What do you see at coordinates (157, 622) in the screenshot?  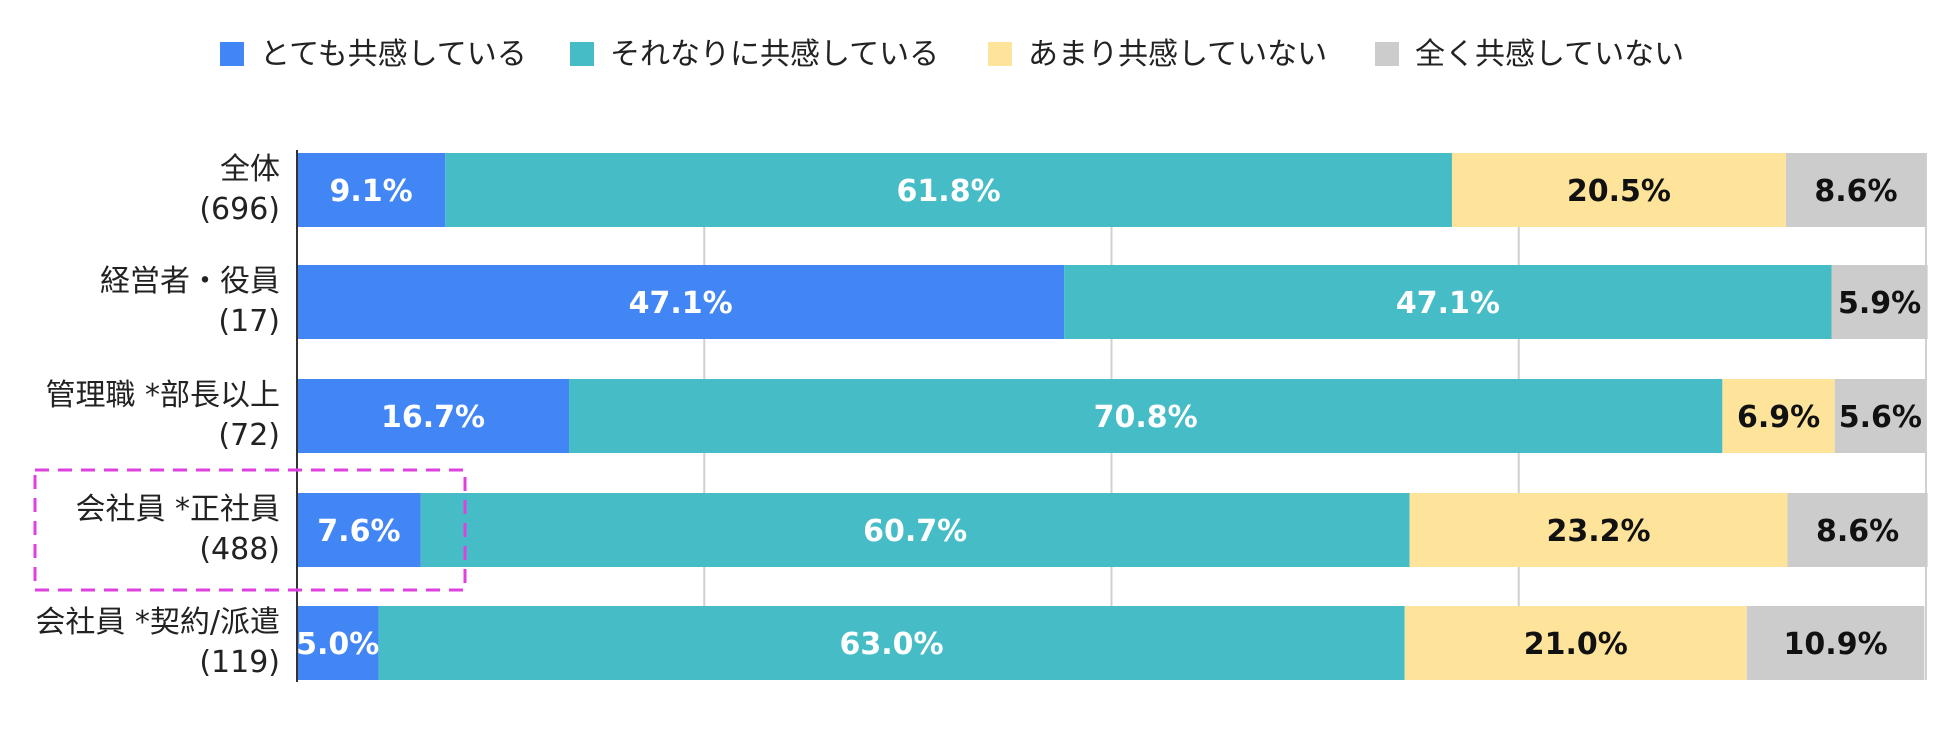 I see `category-label: 会社員 *契約/派遣` at bounding box center [157, 622].